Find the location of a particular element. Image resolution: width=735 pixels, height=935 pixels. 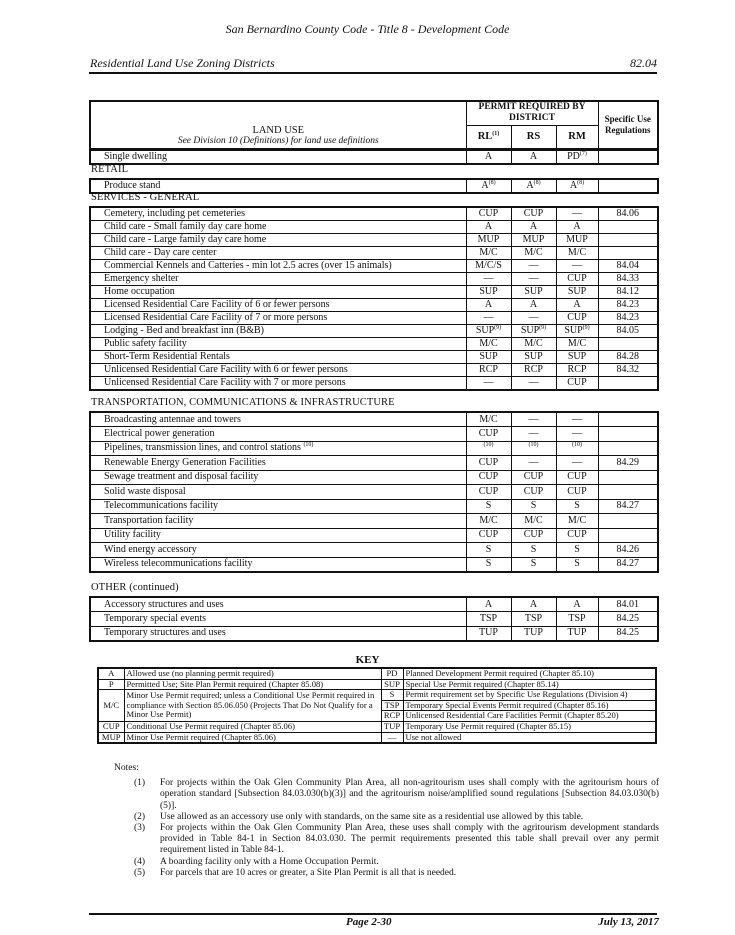

land-use-text: Wireless telecommunications facility is located at coordinates (178, 563).